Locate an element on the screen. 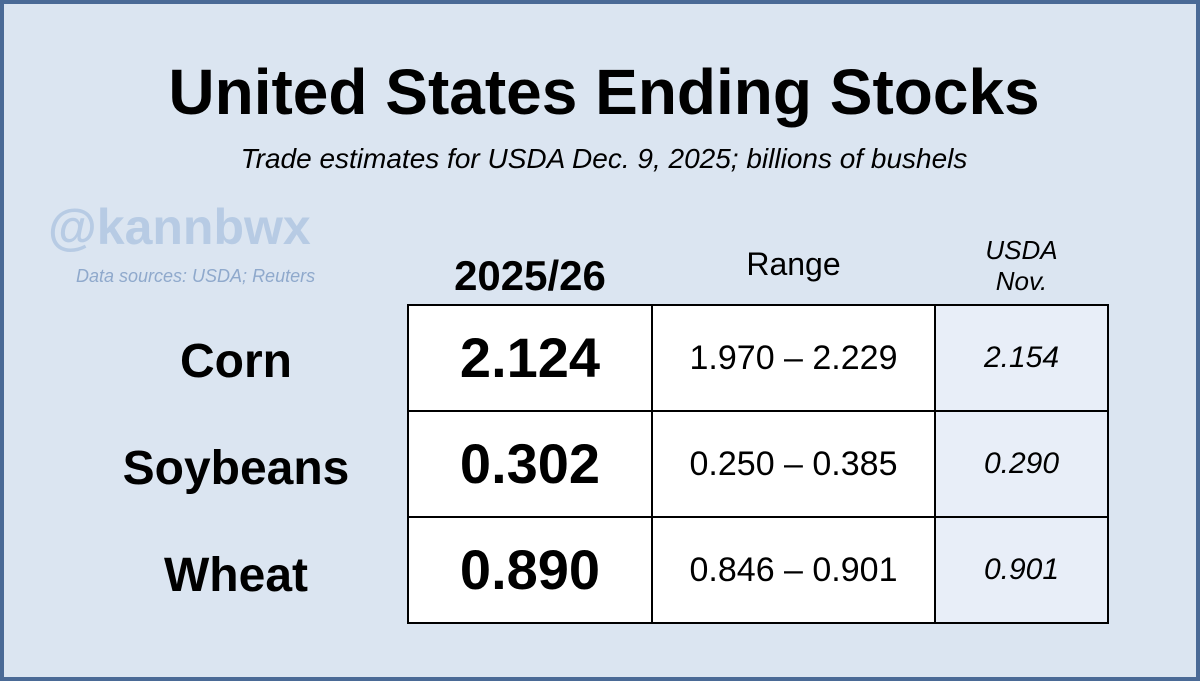 The width and height of the screenshot is (1200, 681). data-sources-note: Data sources: USDA; Reuters is located at coordinates (196, 276).